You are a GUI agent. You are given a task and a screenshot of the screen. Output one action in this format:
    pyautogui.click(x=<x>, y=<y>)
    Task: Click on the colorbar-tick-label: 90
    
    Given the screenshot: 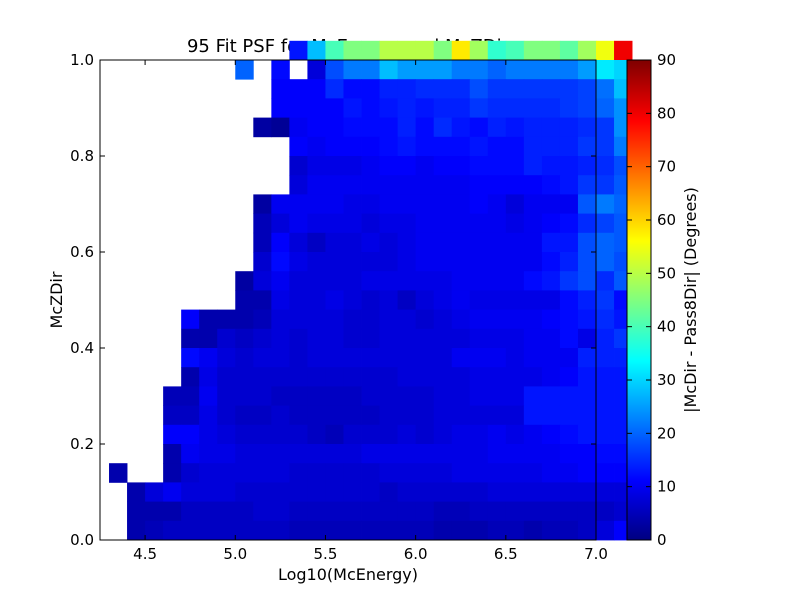 What is the action you would take?
    pyautogui.click(x=666, y=60)
    